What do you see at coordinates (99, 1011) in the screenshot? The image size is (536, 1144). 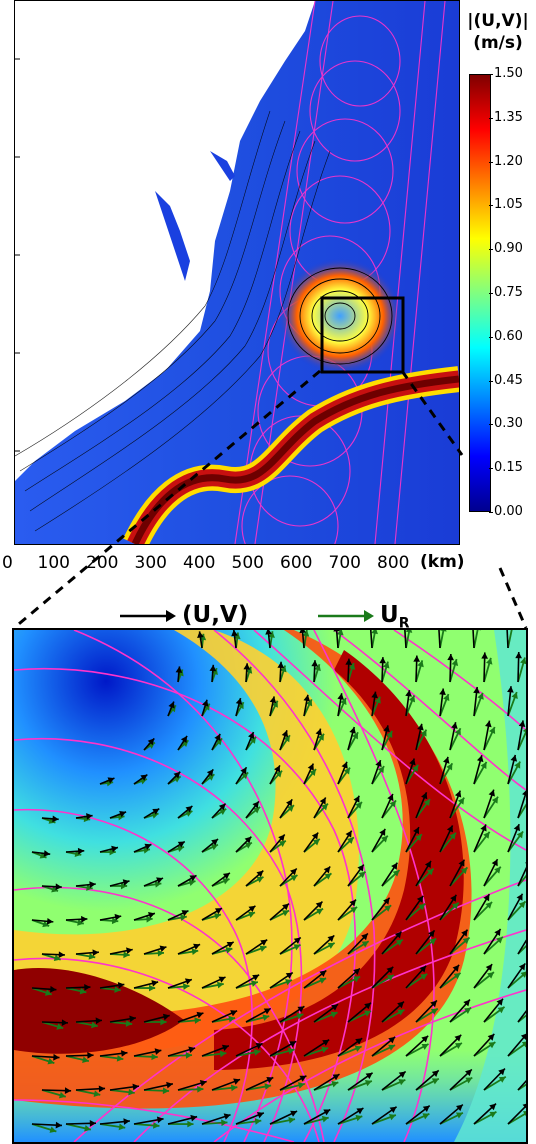 I see `velocity-core-left` at bounding box center [99, 1011].